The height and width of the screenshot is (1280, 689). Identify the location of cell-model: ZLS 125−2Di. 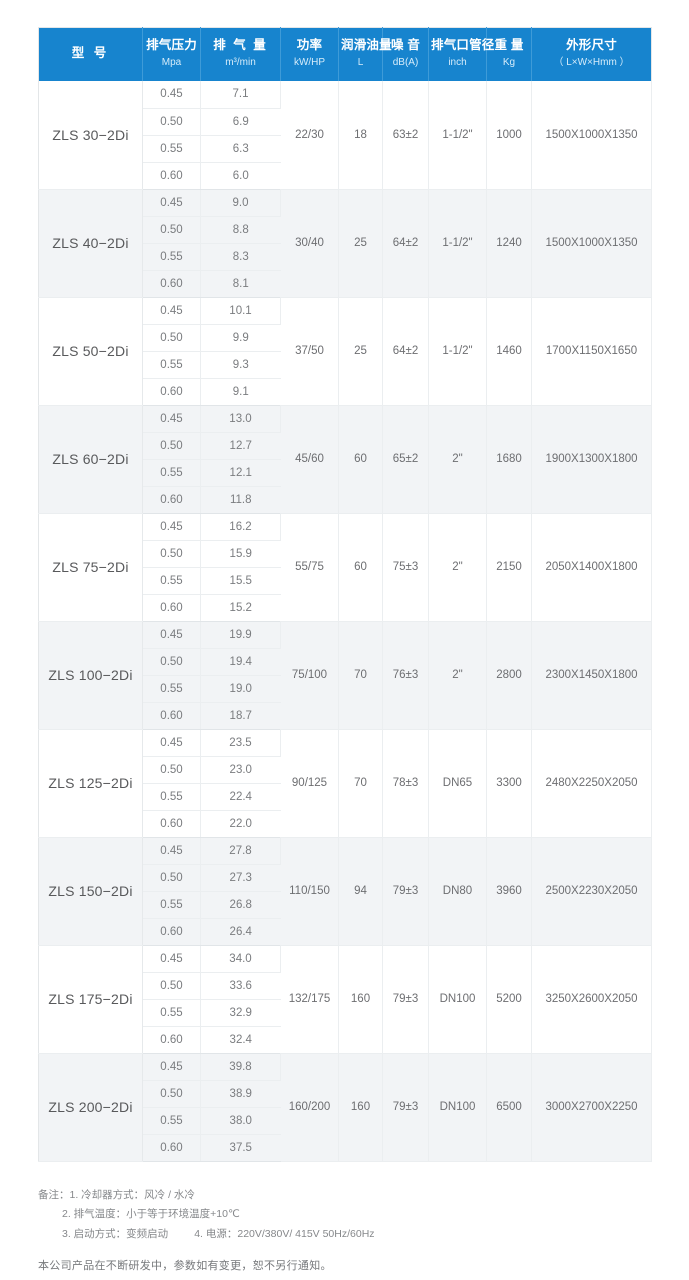
(90, 783).